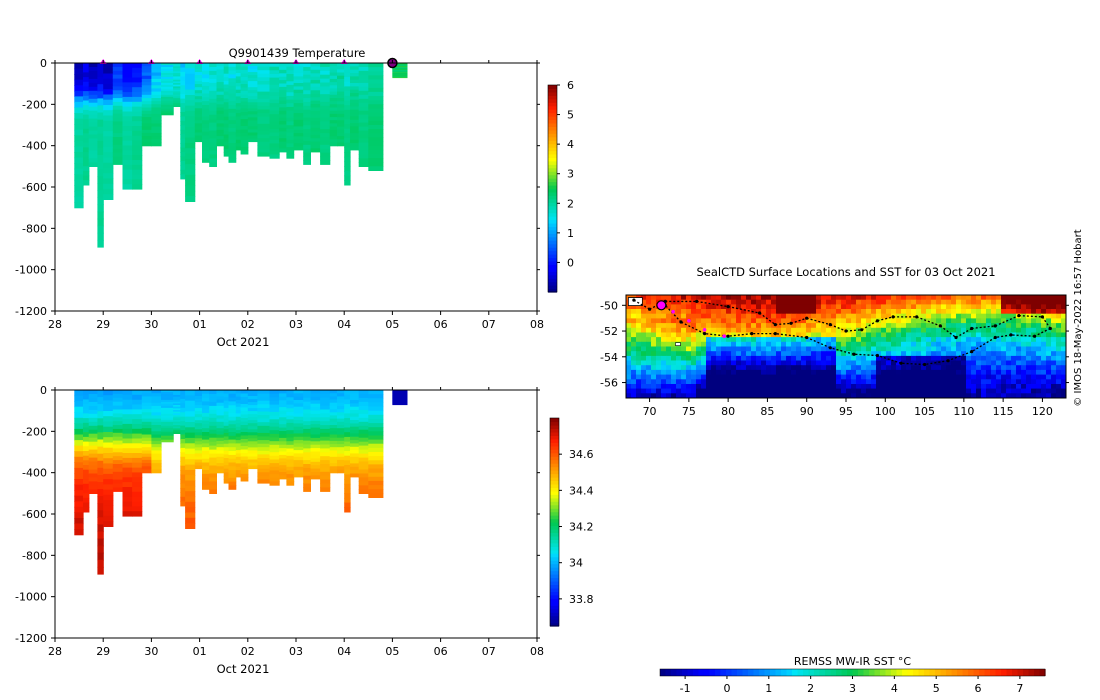 The height and width of the screenshot is (700, 1100). What do you see at coordinates (489, 651) in the screenshot?
I see `x-tick-label: 07` at bounding box center [489, 651].